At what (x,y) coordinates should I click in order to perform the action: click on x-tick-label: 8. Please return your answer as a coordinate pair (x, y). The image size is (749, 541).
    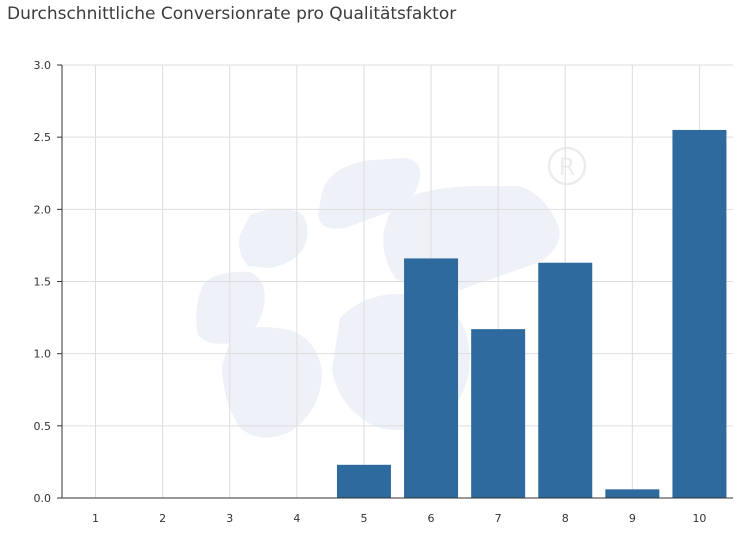
    Looking at the image, I should click on (565, 518).